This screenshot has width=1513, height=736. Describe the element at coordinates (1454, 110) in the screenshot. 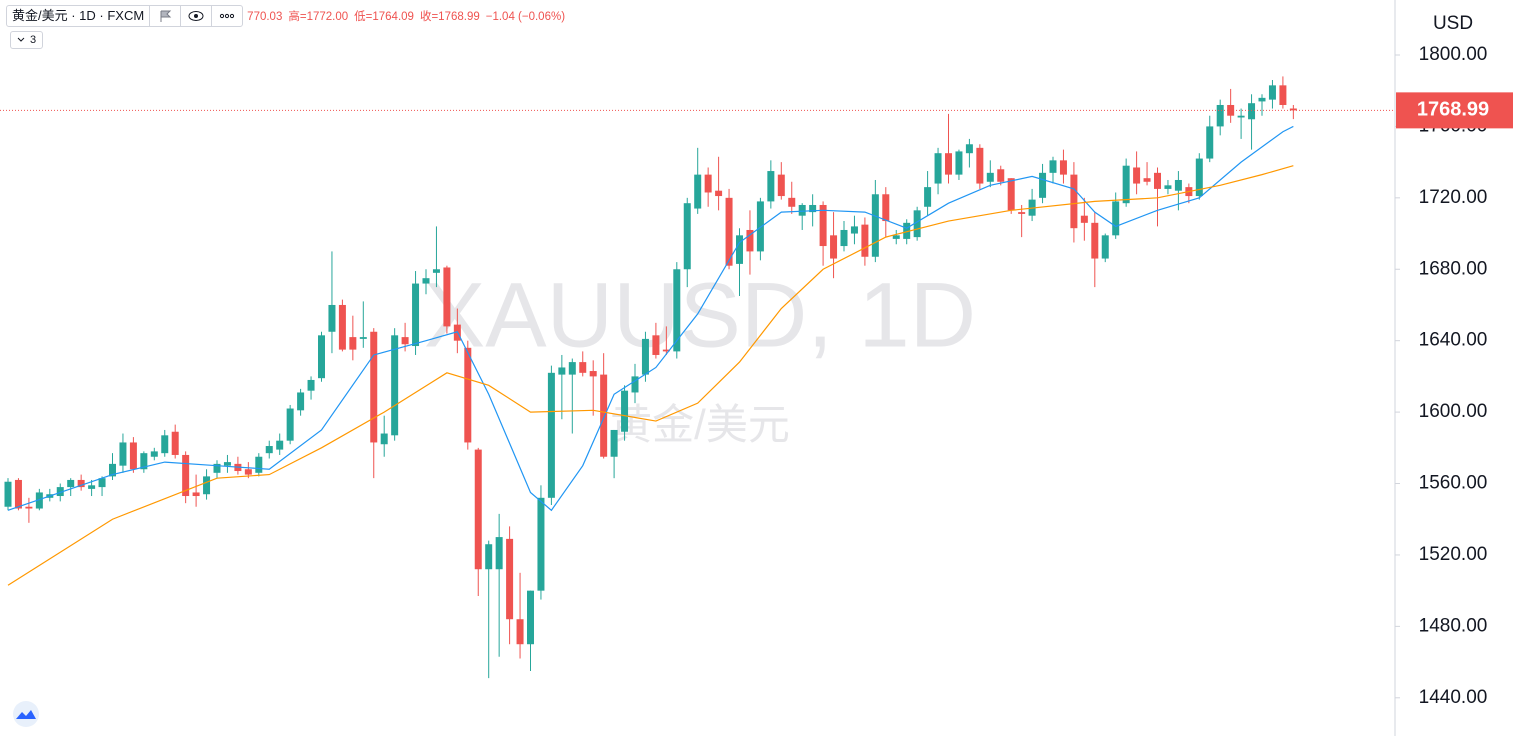

I see `price-tag` at that location.